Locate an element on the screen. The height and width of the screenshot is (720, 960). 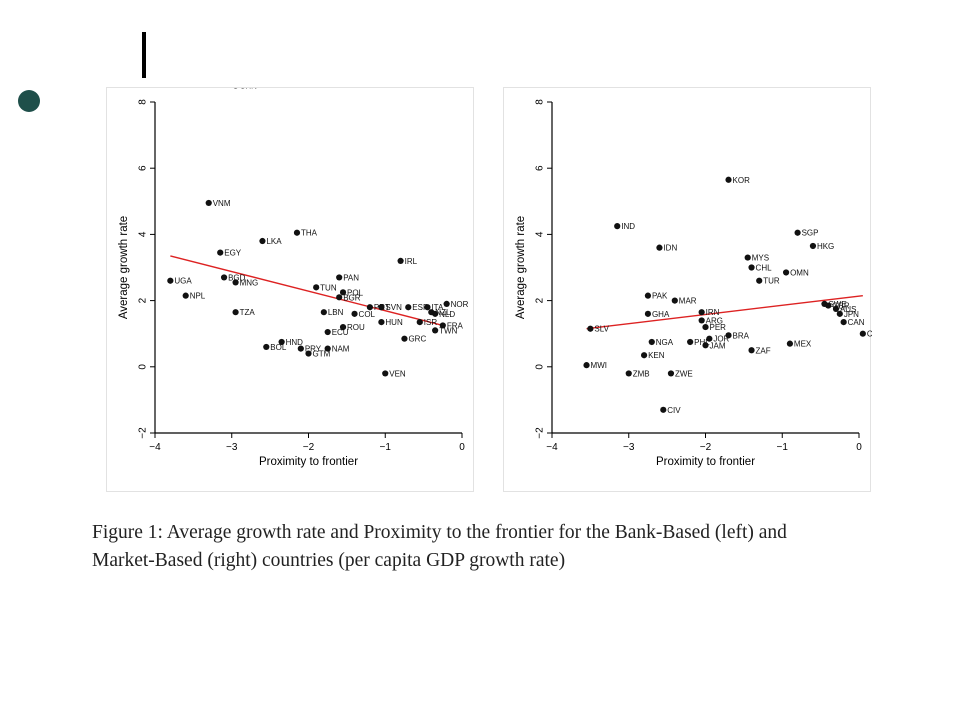
point-label: BGR is located at coordinates (352, 297).